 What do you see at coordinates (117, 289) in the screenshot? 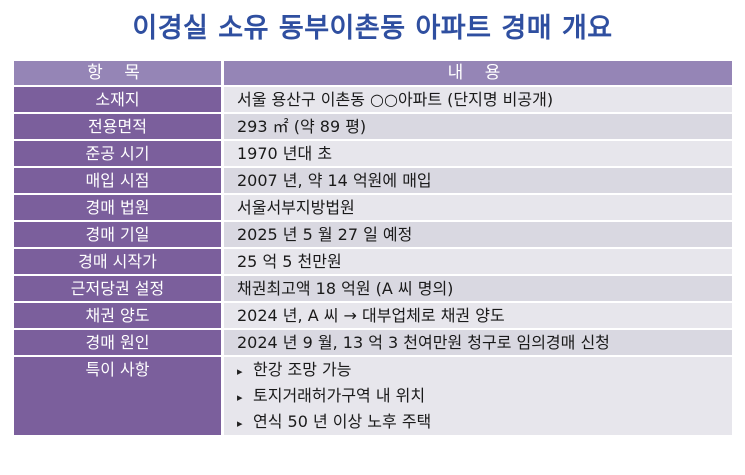
I see `row-key: 근저당권 설정` at bounding box center [117, 289].